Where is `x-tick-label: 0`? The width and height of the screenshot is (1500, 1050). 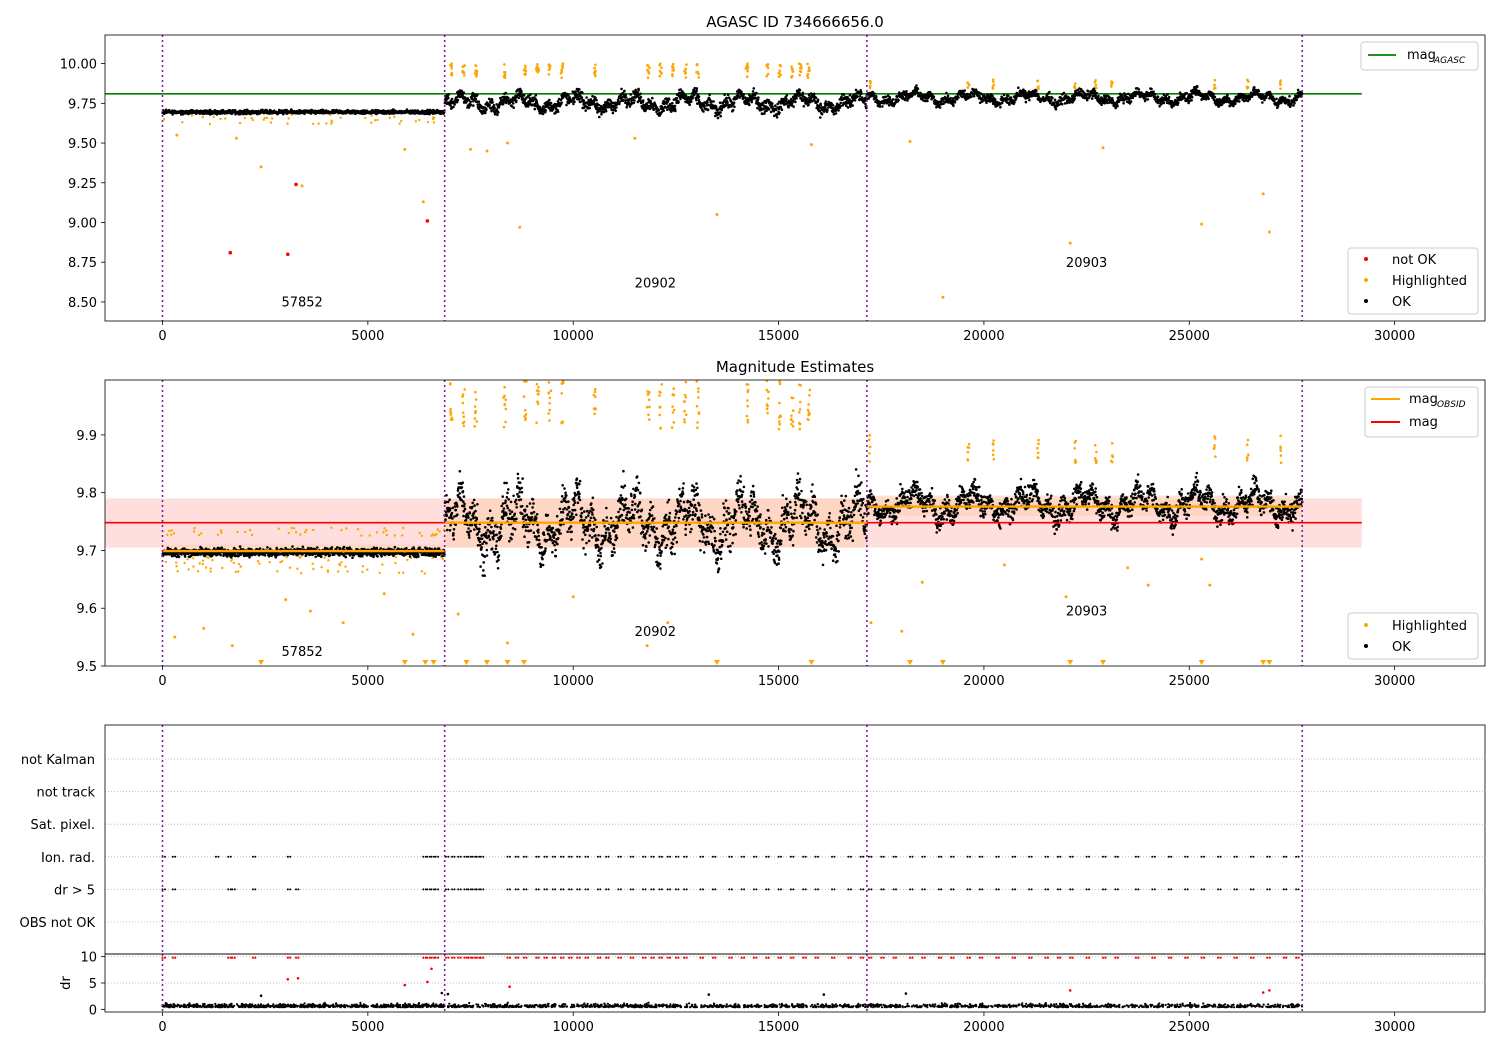
x-tick-label: 0 is located at coordinates (162, 336).